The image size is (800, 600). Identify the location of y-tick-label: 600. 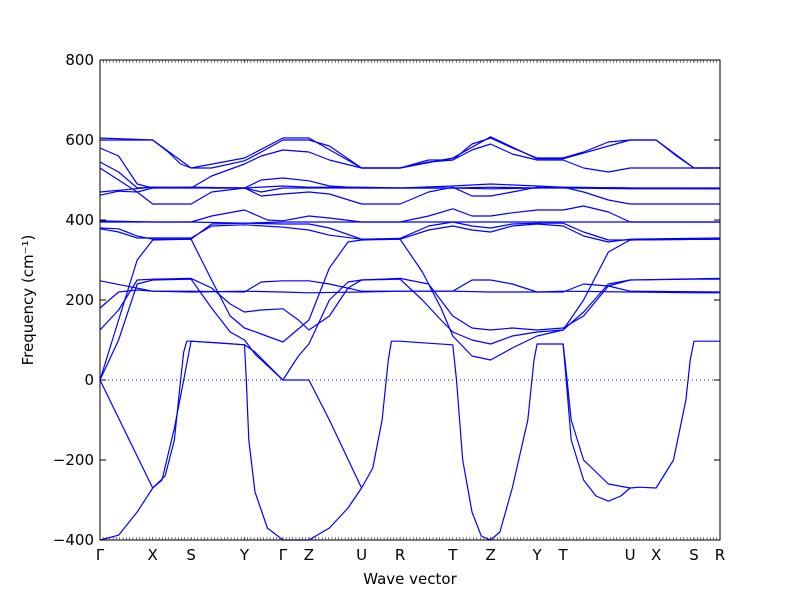
(79, 140).